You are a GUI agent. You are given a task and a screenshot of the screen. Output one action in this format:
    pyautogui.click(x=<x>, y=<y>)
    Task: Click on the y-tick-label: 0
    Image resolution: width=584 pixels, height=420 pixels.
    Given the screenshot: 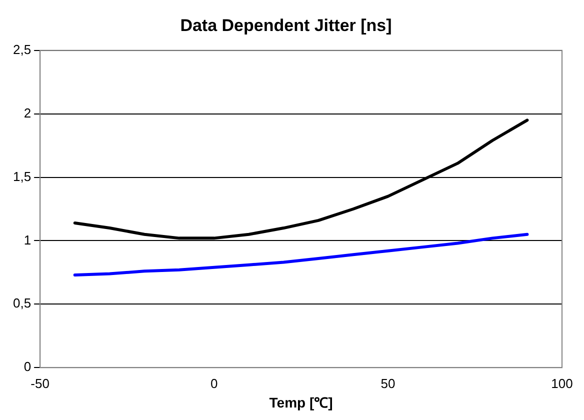 What is the action you would take?
    pyautogui.click(x=28, y=366)
    